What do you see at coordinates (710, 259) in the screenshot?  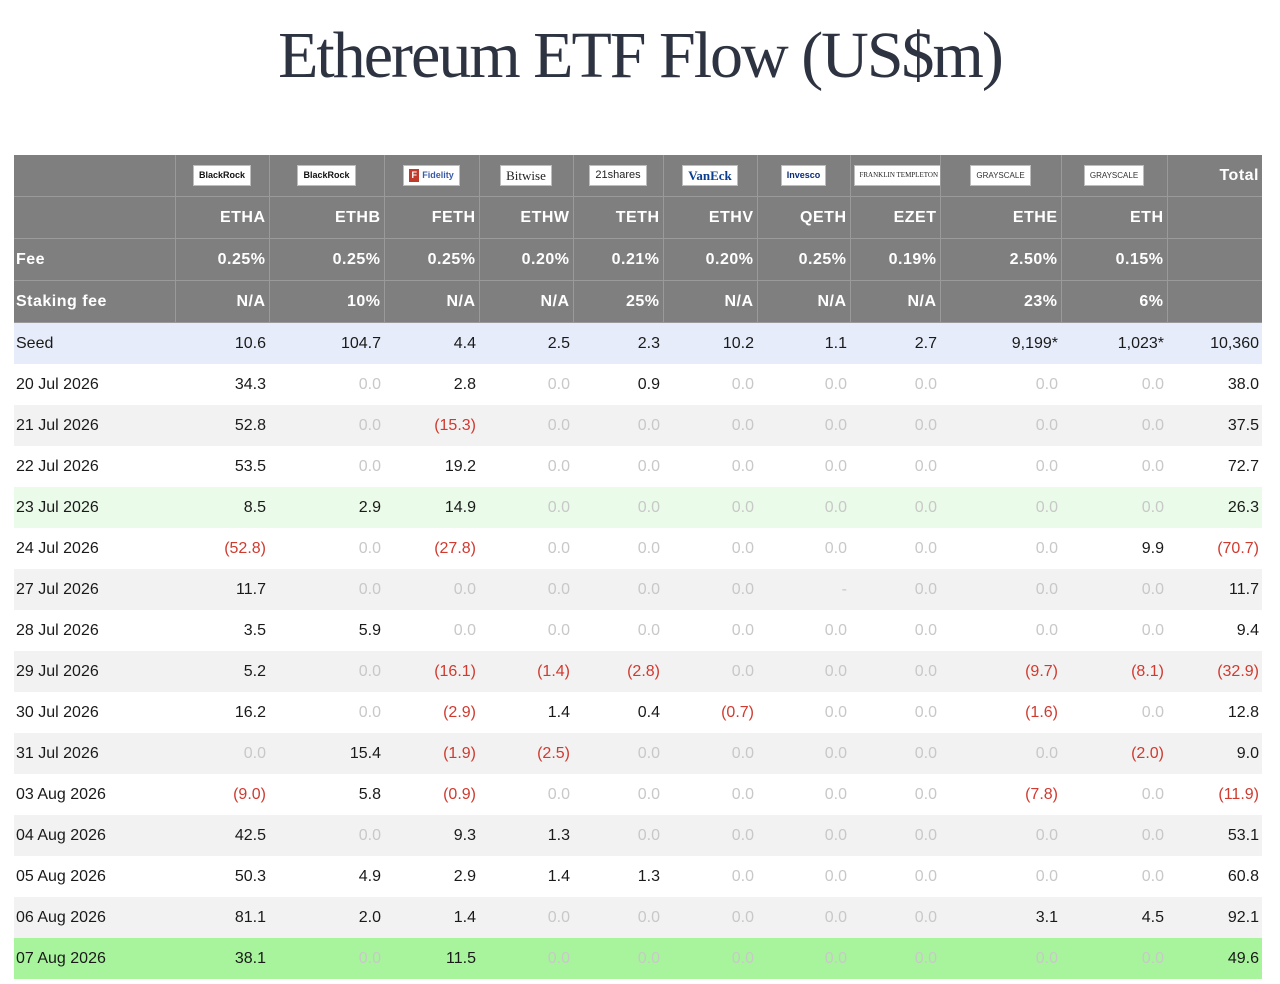 I see `fee-cell: 0.20%` at bounding box center [710, 259].